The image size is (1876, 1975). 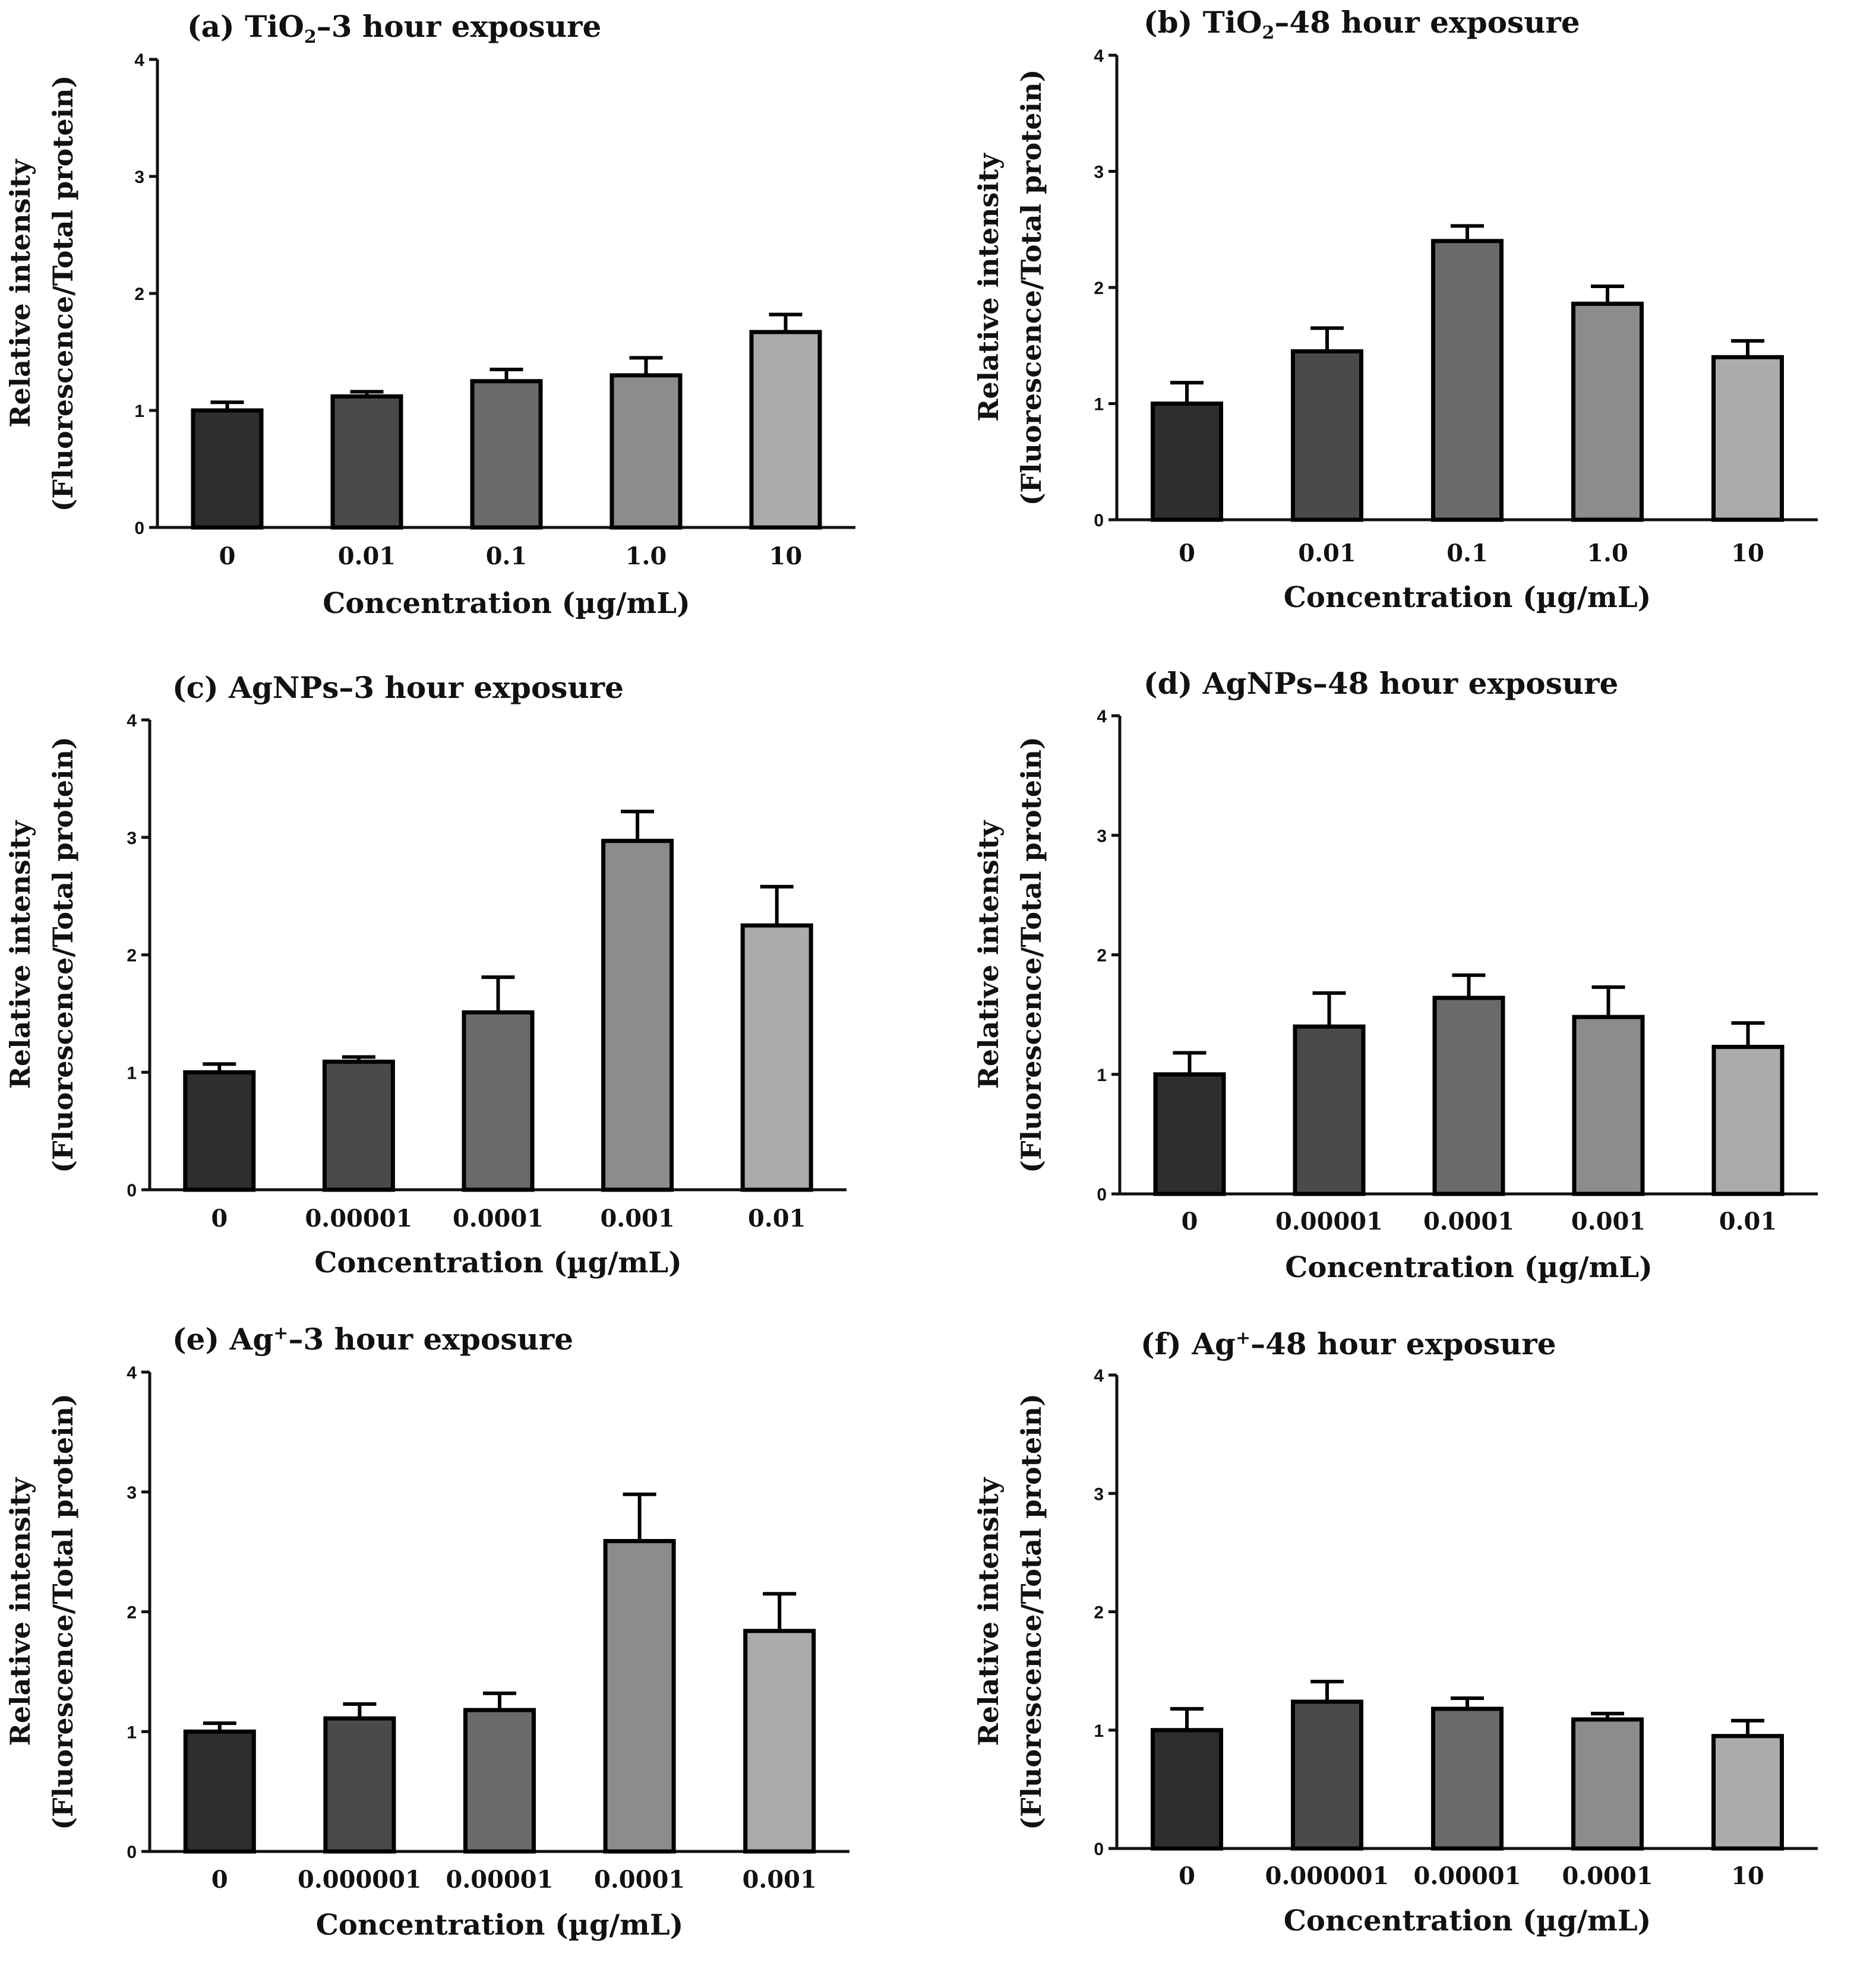 I want to click on chart-title-main: (f) Ag, so click(x=1188, y=1344).